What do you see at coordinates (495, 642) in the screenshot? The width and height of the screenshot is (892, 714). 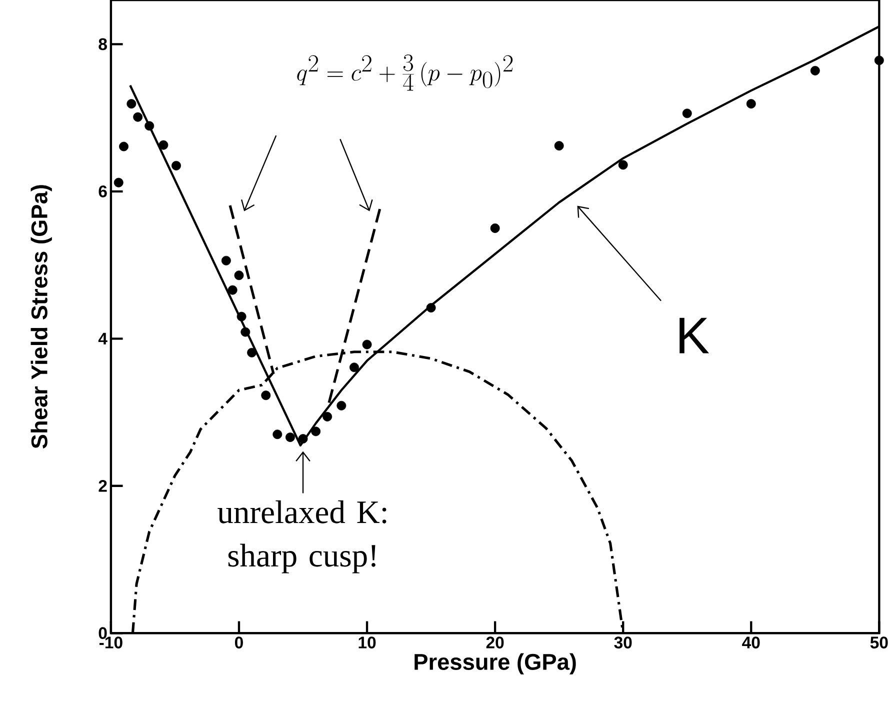 I see `x-tick-label: 20` at bounding box center [495, 642].